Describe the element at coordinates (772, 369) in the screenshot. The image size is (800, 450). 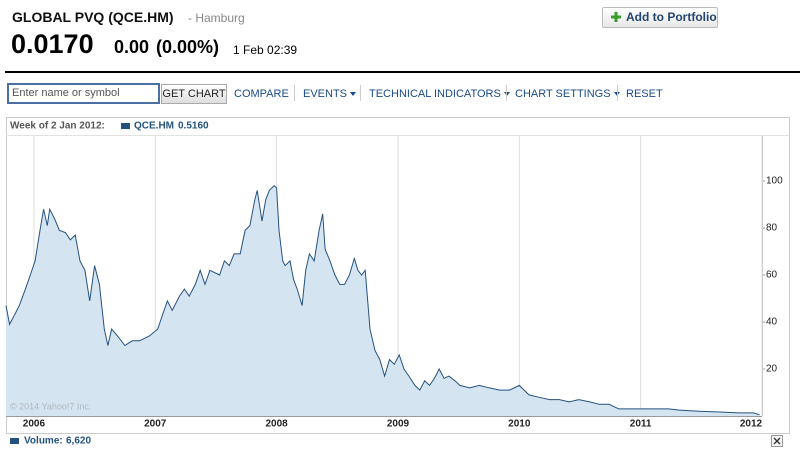
I see `y-tick-label: 20` at that location.